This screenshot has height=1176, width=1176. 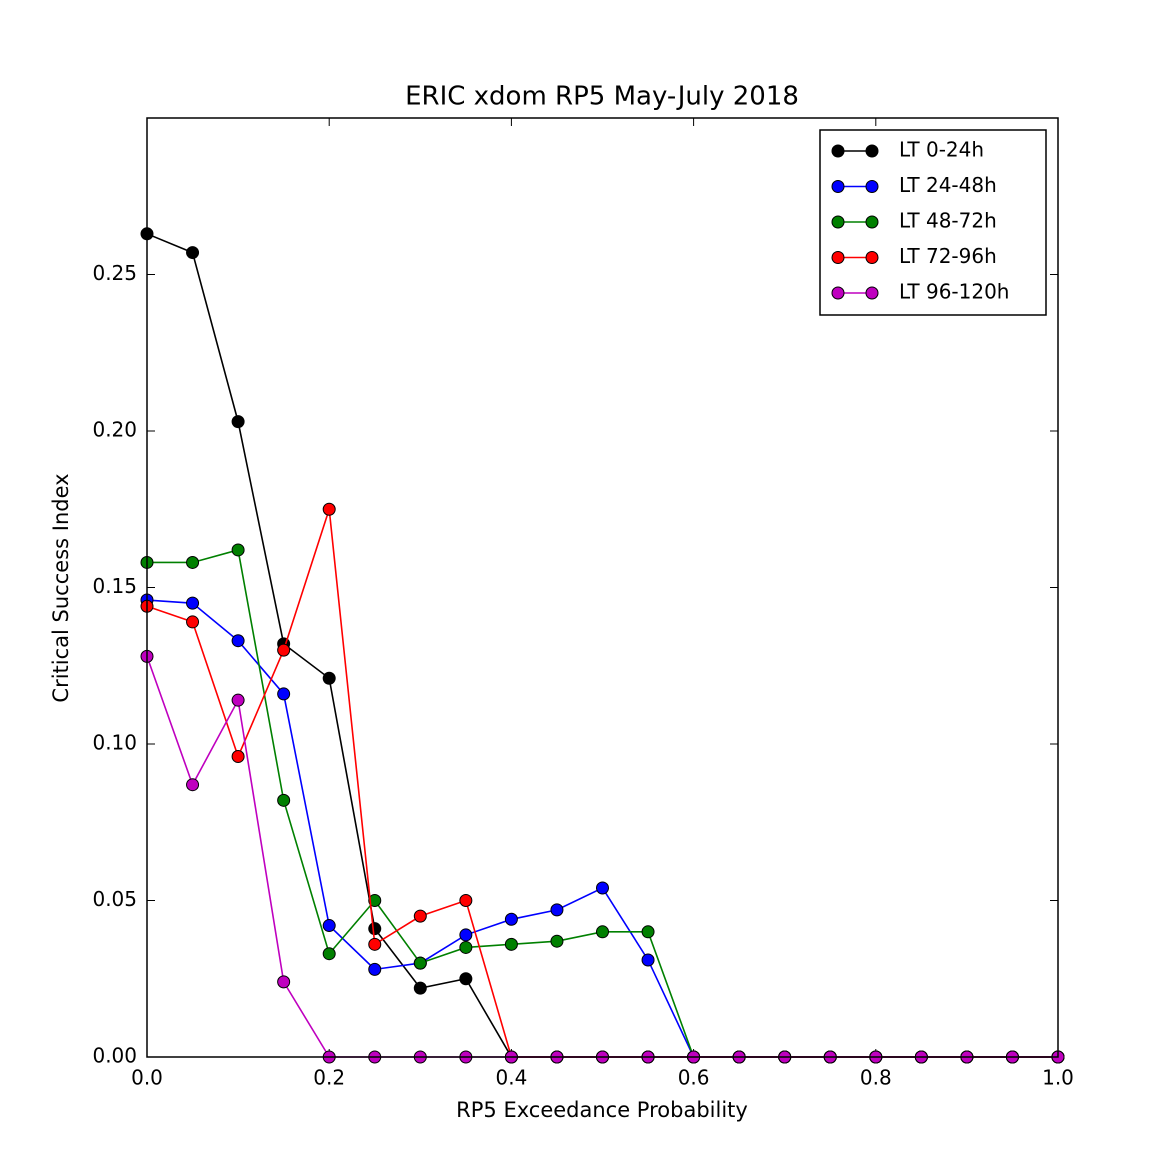 What do you see at coordinates (602, 1110) in the screenshot?
I see `x-axis-label: RP5 Exceedance Probability` at bounding box center [602, 1110].